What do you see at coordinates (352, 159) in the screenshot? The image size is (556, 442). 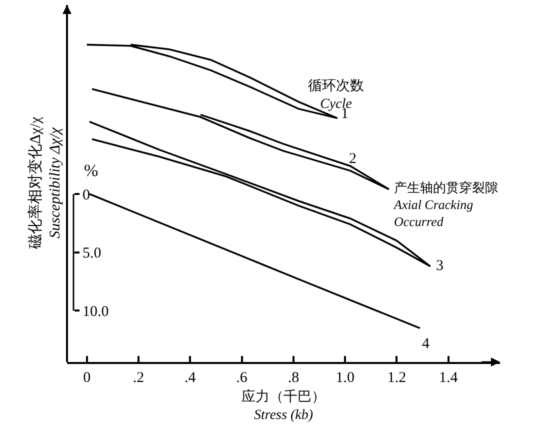 I see `series-label: 2` at bounding box center [352, 159].